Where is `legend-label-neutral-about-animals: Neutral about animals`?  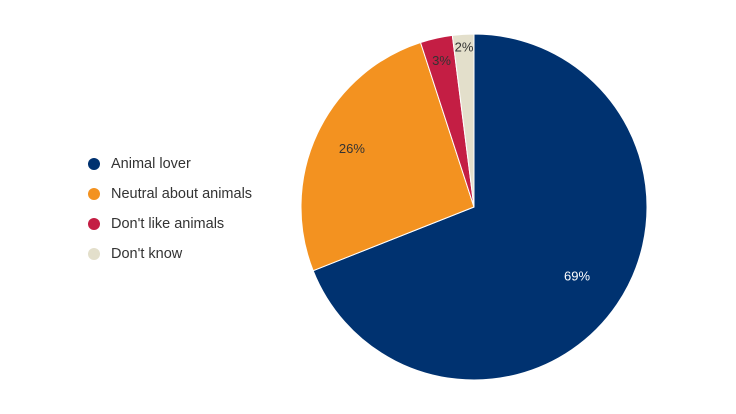 legend-label-neutral-about-animals: Neutral about animals is located at coordinates (182, 194).